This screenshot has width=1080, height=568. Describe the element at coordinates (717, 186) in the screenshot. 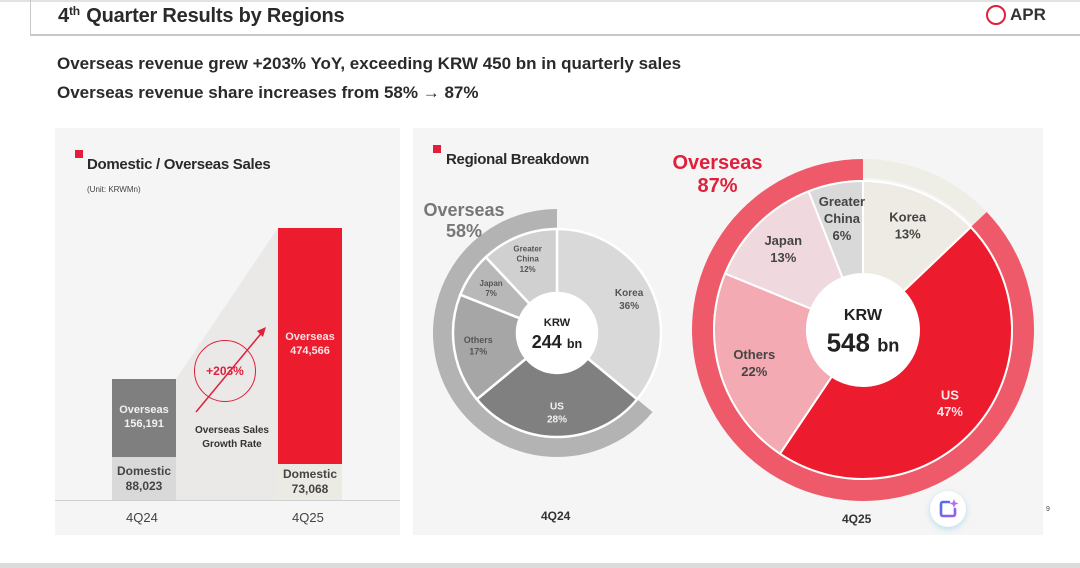

I see `overseas-pct: 87%` at that location.